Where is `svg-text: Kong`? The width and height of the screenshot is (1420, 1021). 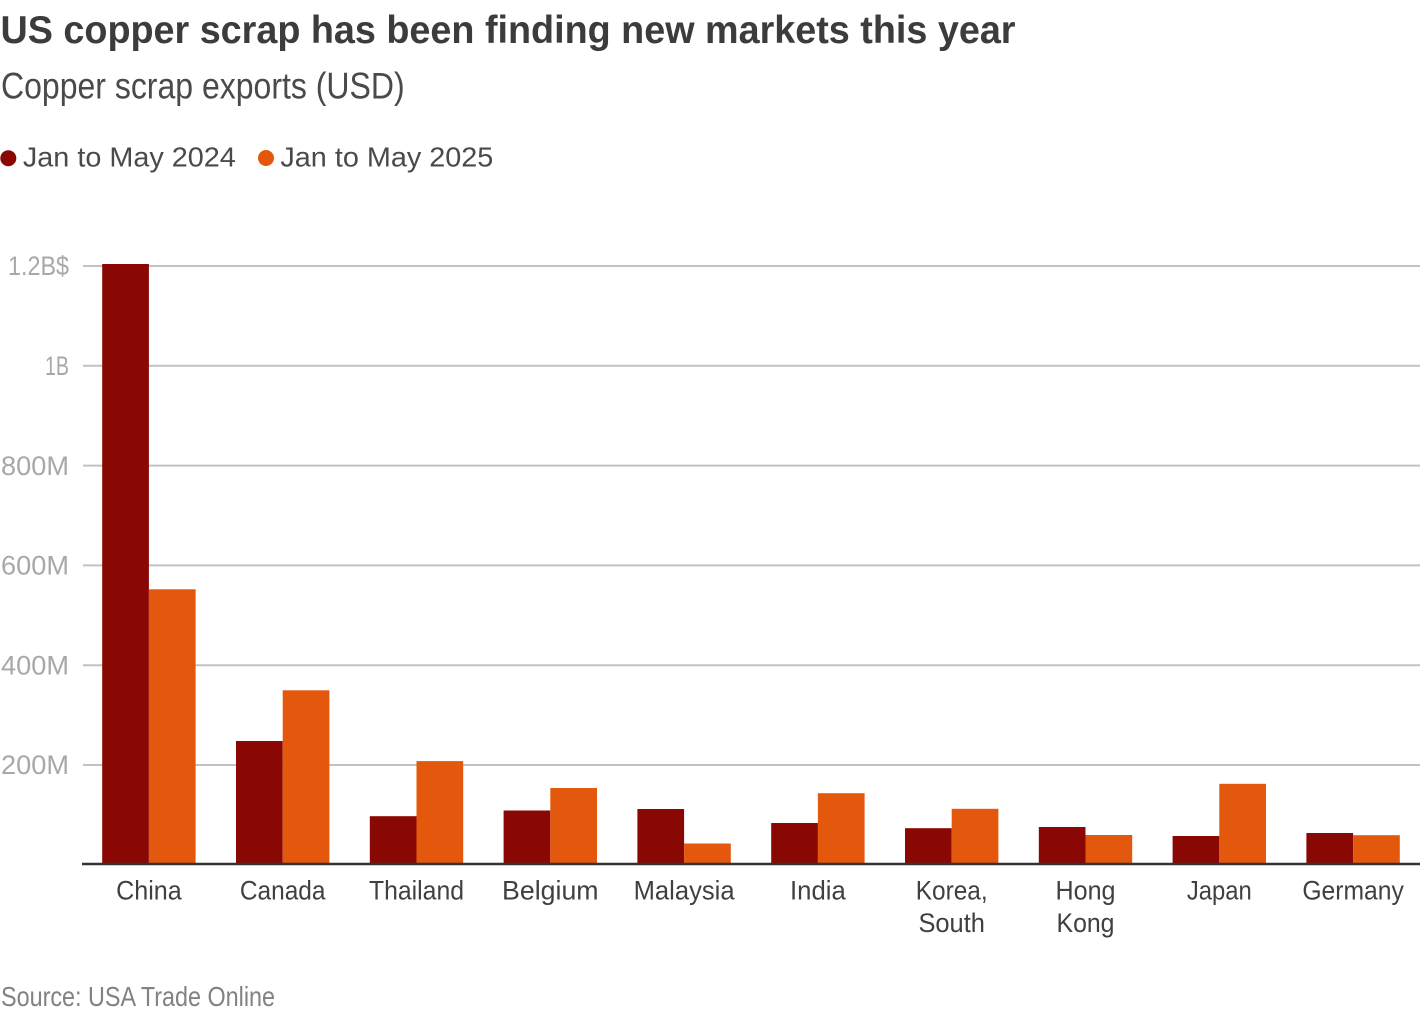 svg-text: Kong is located at coordinates (1086, 923).